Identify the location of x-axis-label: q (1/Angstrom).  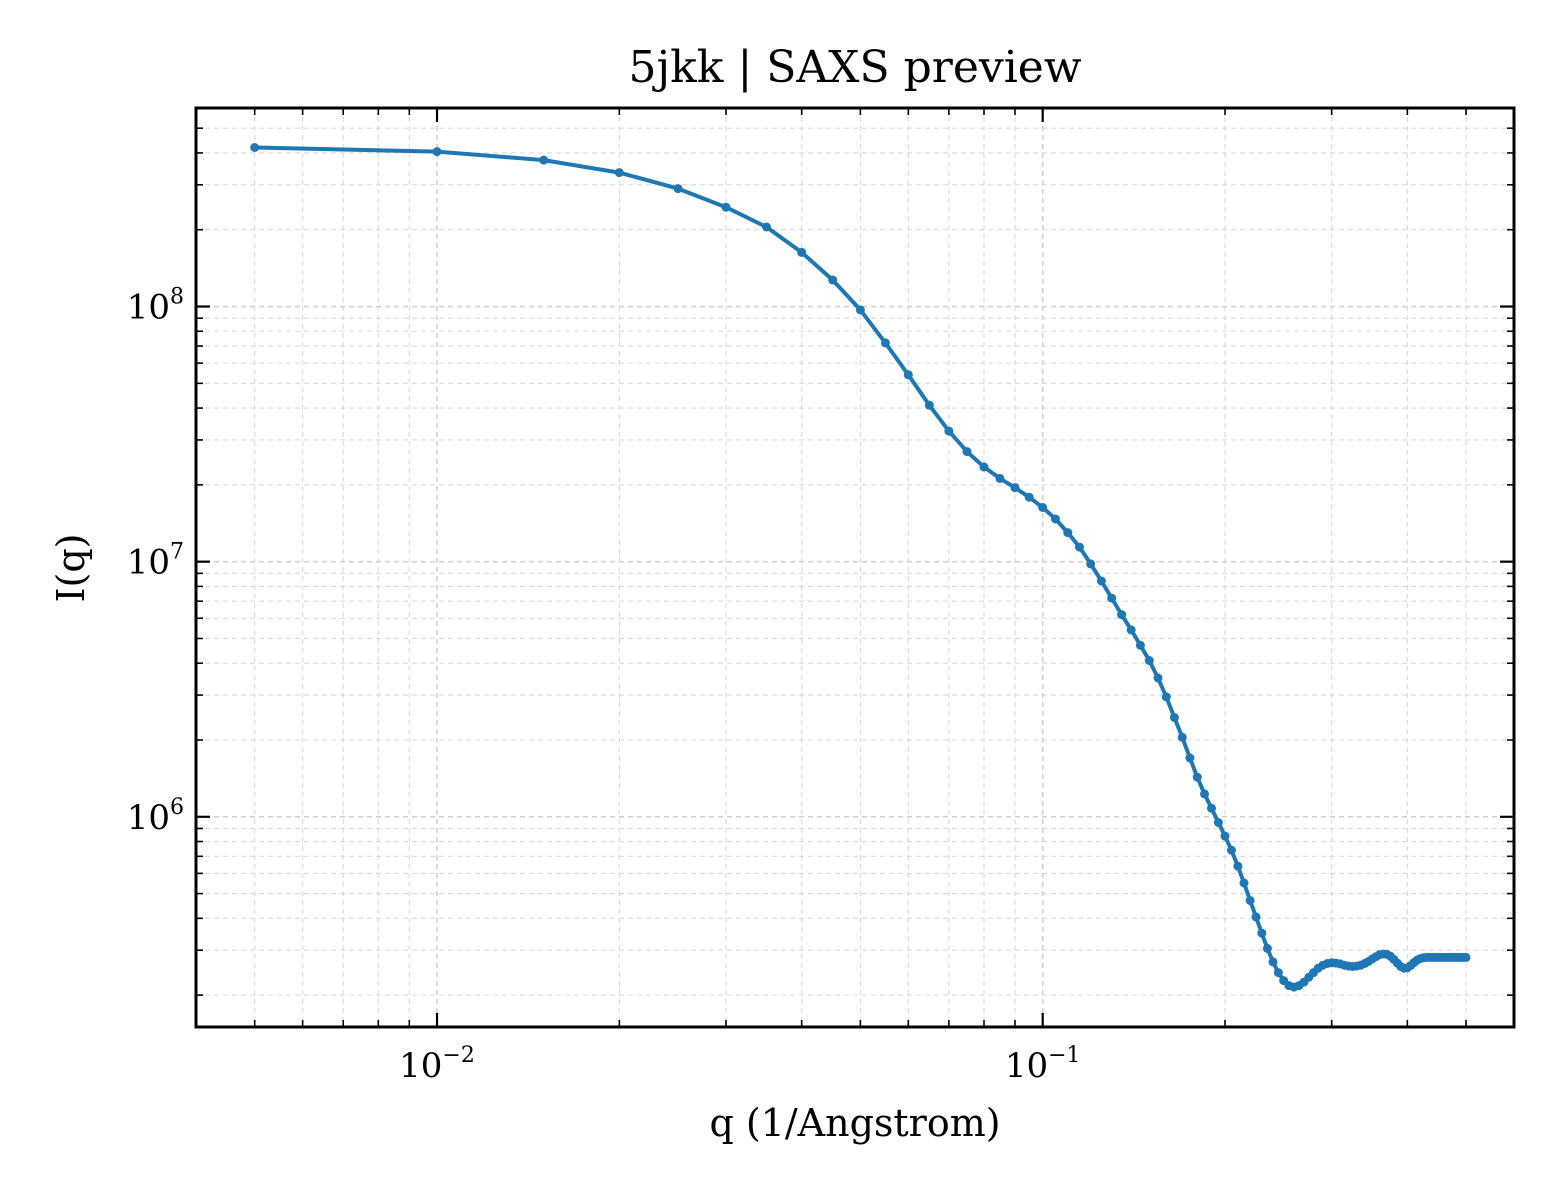
(854, 1123).